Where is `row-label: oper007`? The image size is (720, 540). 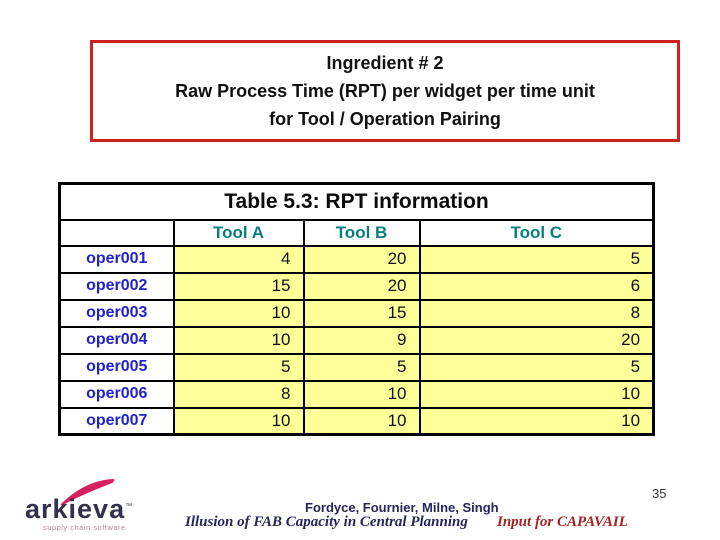
row-label: oper007 is located at coordinates (116, 421).